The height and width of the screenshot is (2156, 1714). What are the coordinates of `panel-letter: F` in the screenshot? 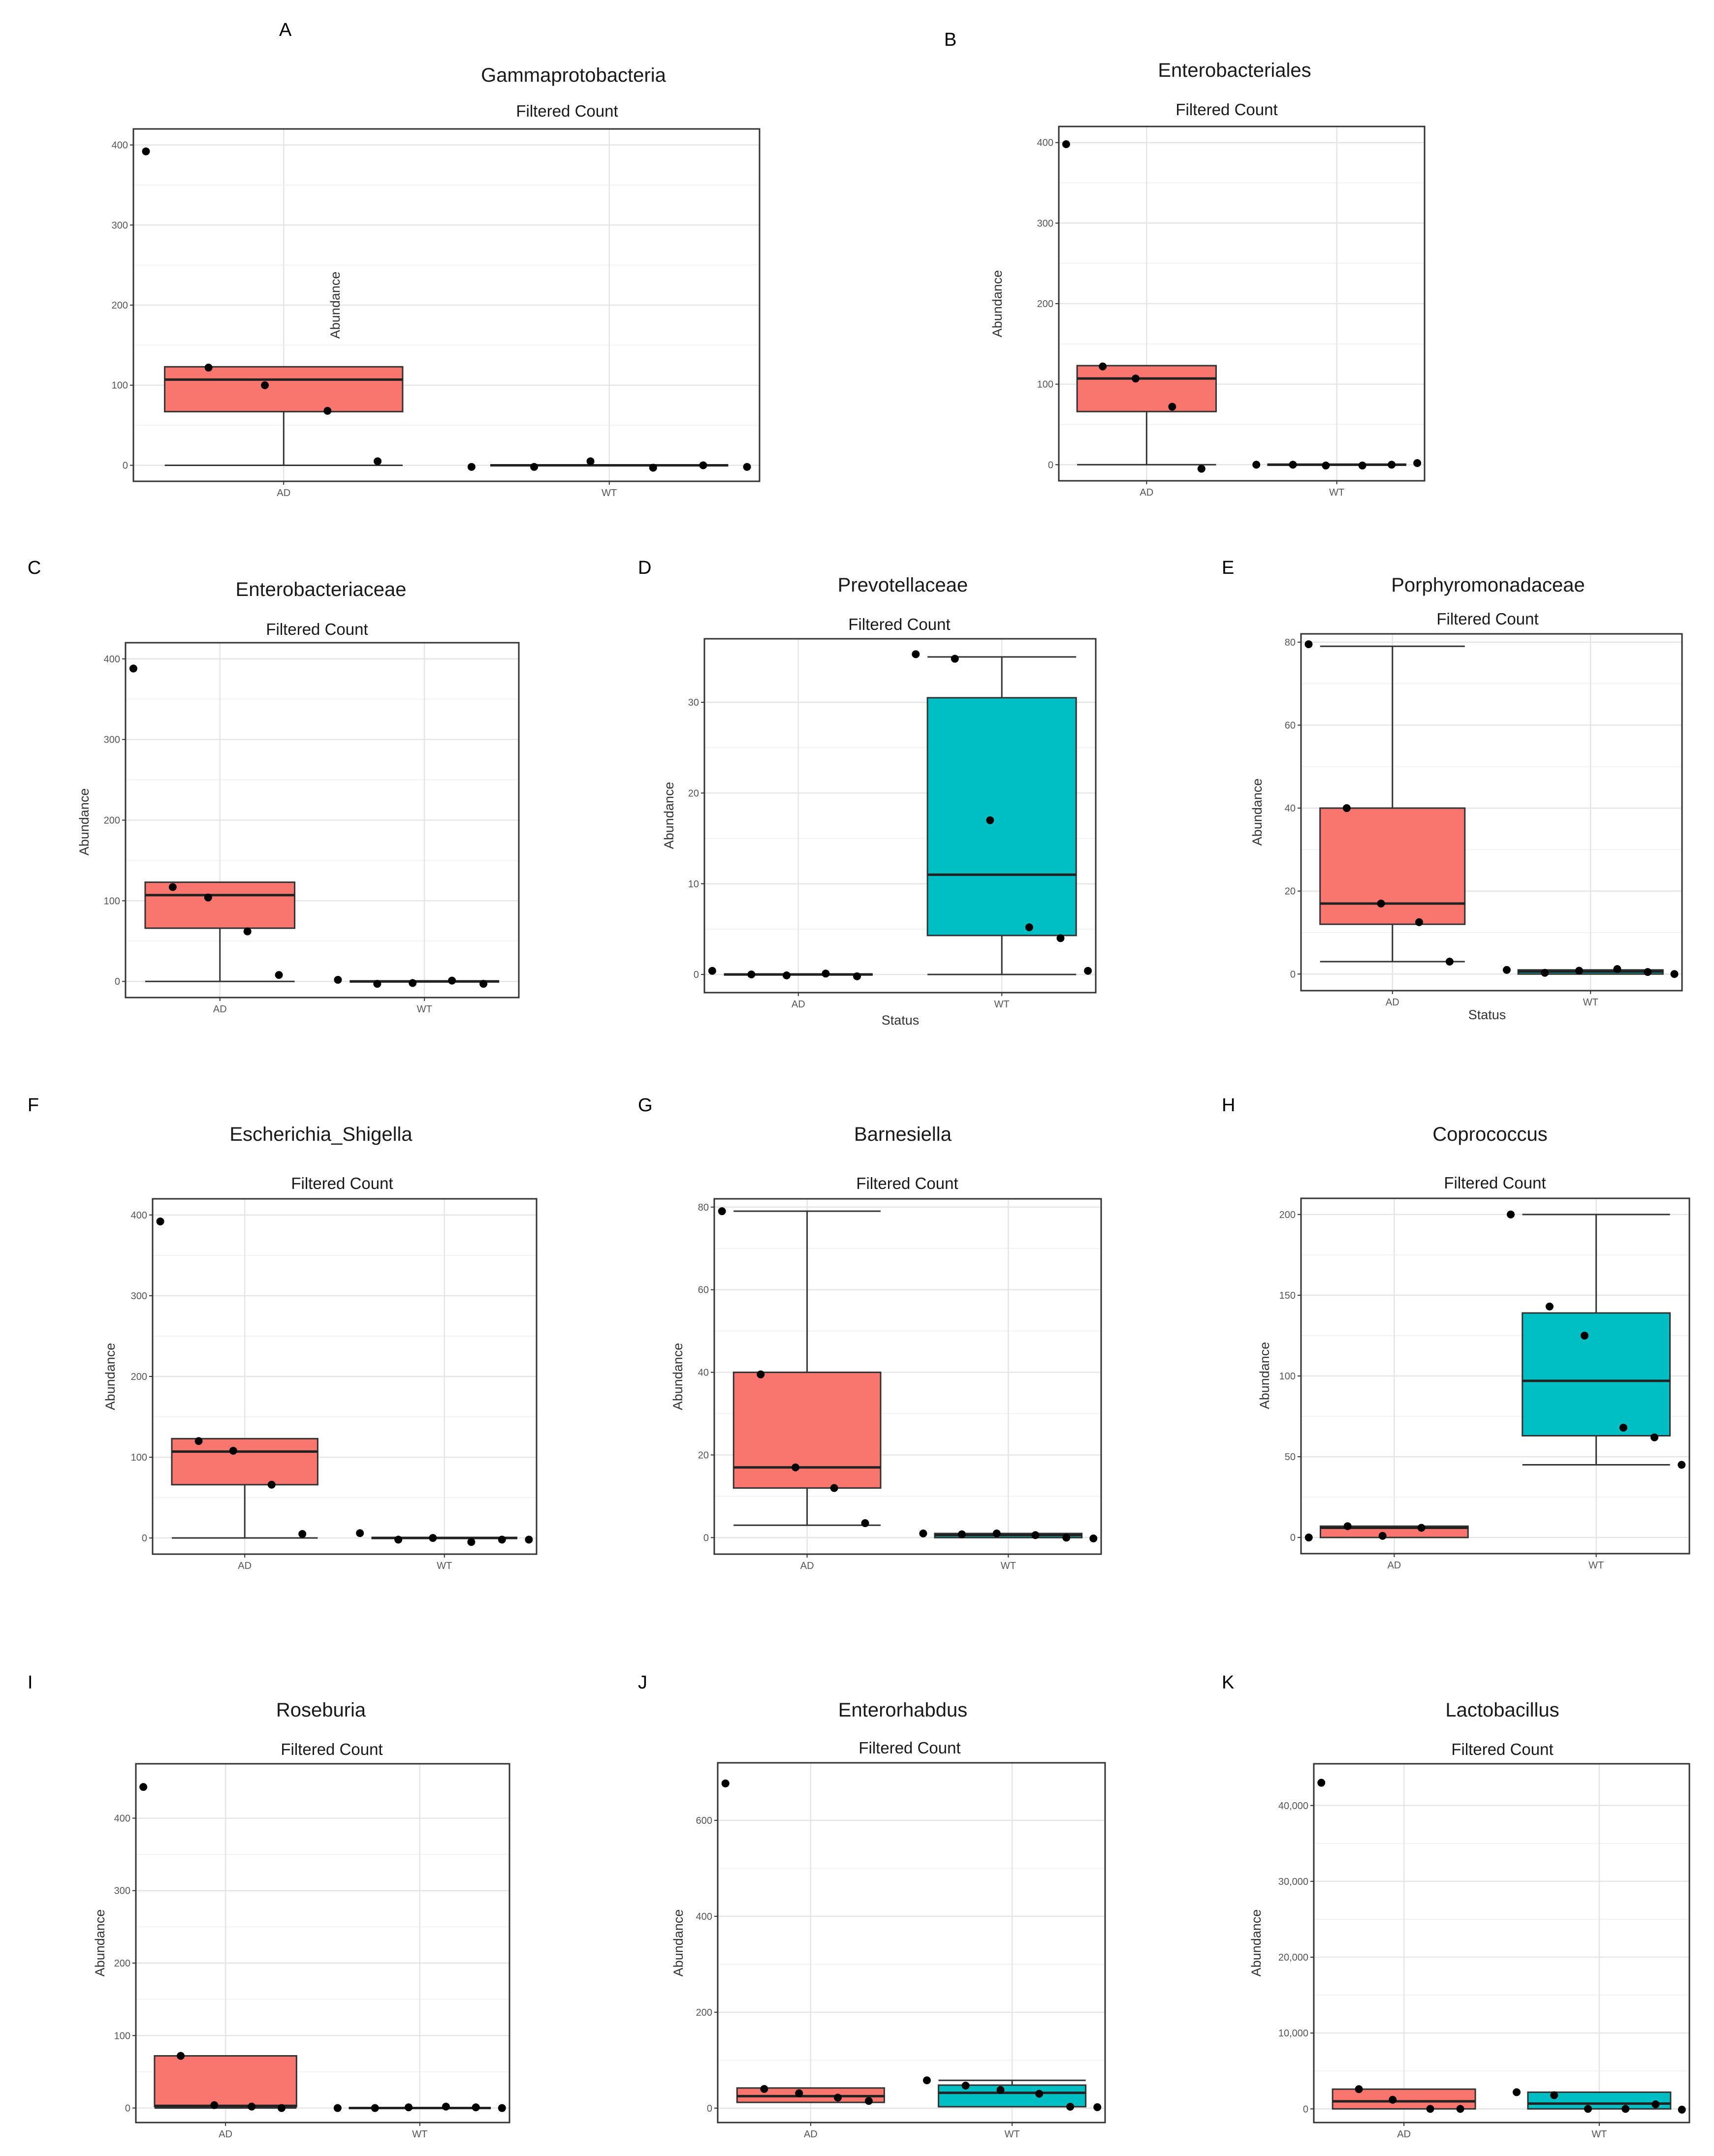 It's located at (33, 1105).